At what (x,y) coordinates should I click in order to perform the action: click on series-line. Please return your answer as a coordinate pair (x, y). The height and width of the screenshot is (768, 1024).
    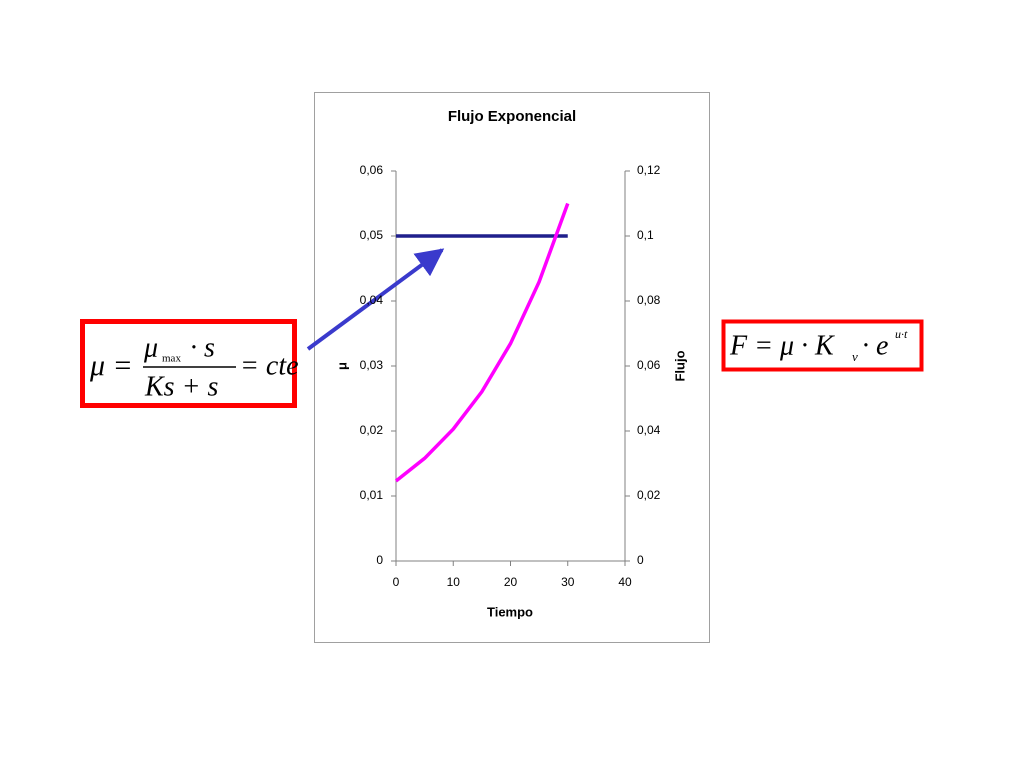
    Looking at the image, I should click on (482, 342).